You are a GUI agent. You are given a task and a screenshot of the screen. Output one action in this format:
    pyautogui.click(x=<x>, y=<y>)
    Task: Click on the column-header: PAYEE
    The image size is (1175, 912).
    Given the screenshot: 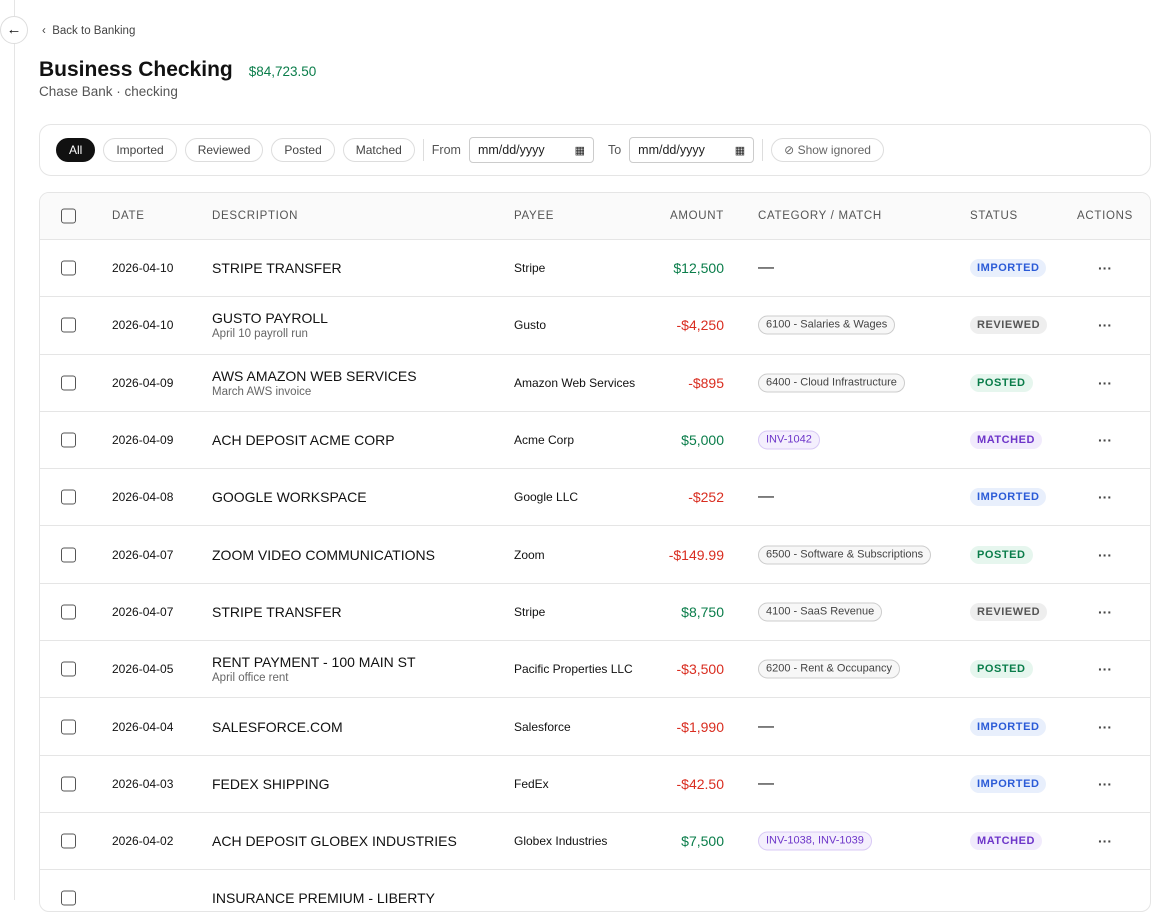 What is the action you would take?
    pyautogui.click(x=534, y=216)
    